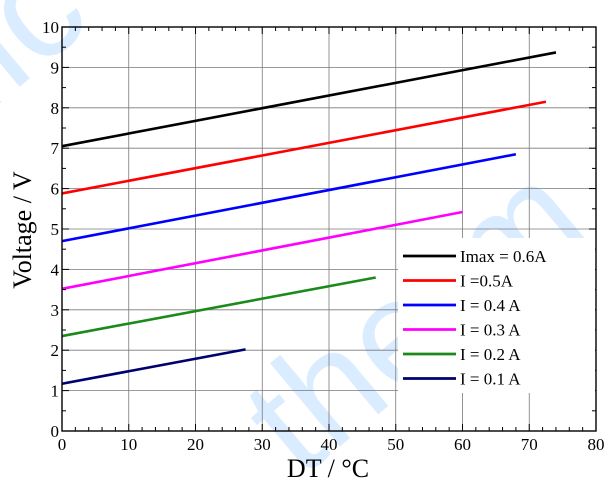 The width and height of the screenshot is (609, 484). I want to click on y-tick-label: 4, so click(55, 269).